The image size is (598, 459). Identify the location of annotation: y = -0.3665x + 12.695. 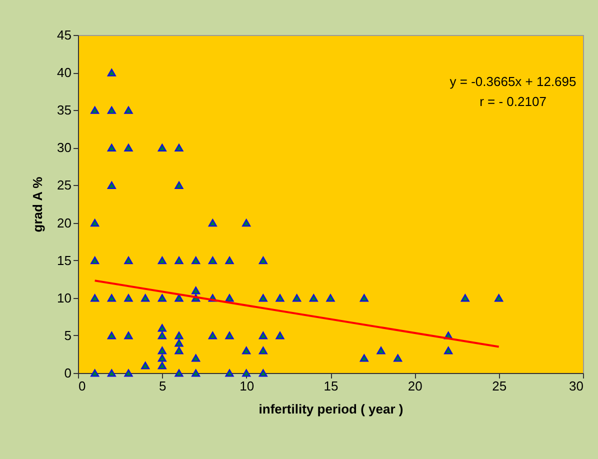
(513, 81).